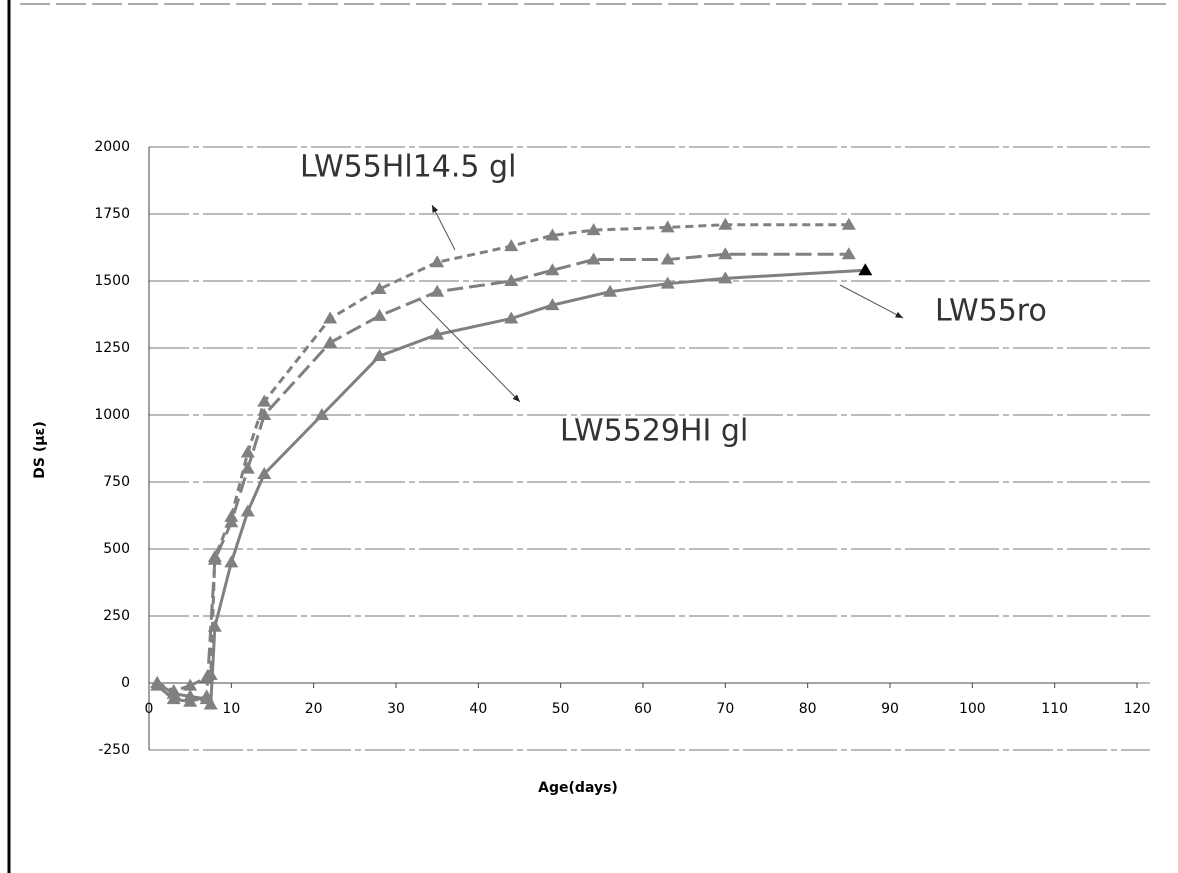 This screenshot has height=873, width=1178. What do you see at coordinates (125, 683) in the screenshot?
I see `y-tick-label: 0` at bounding box center [125, 683].